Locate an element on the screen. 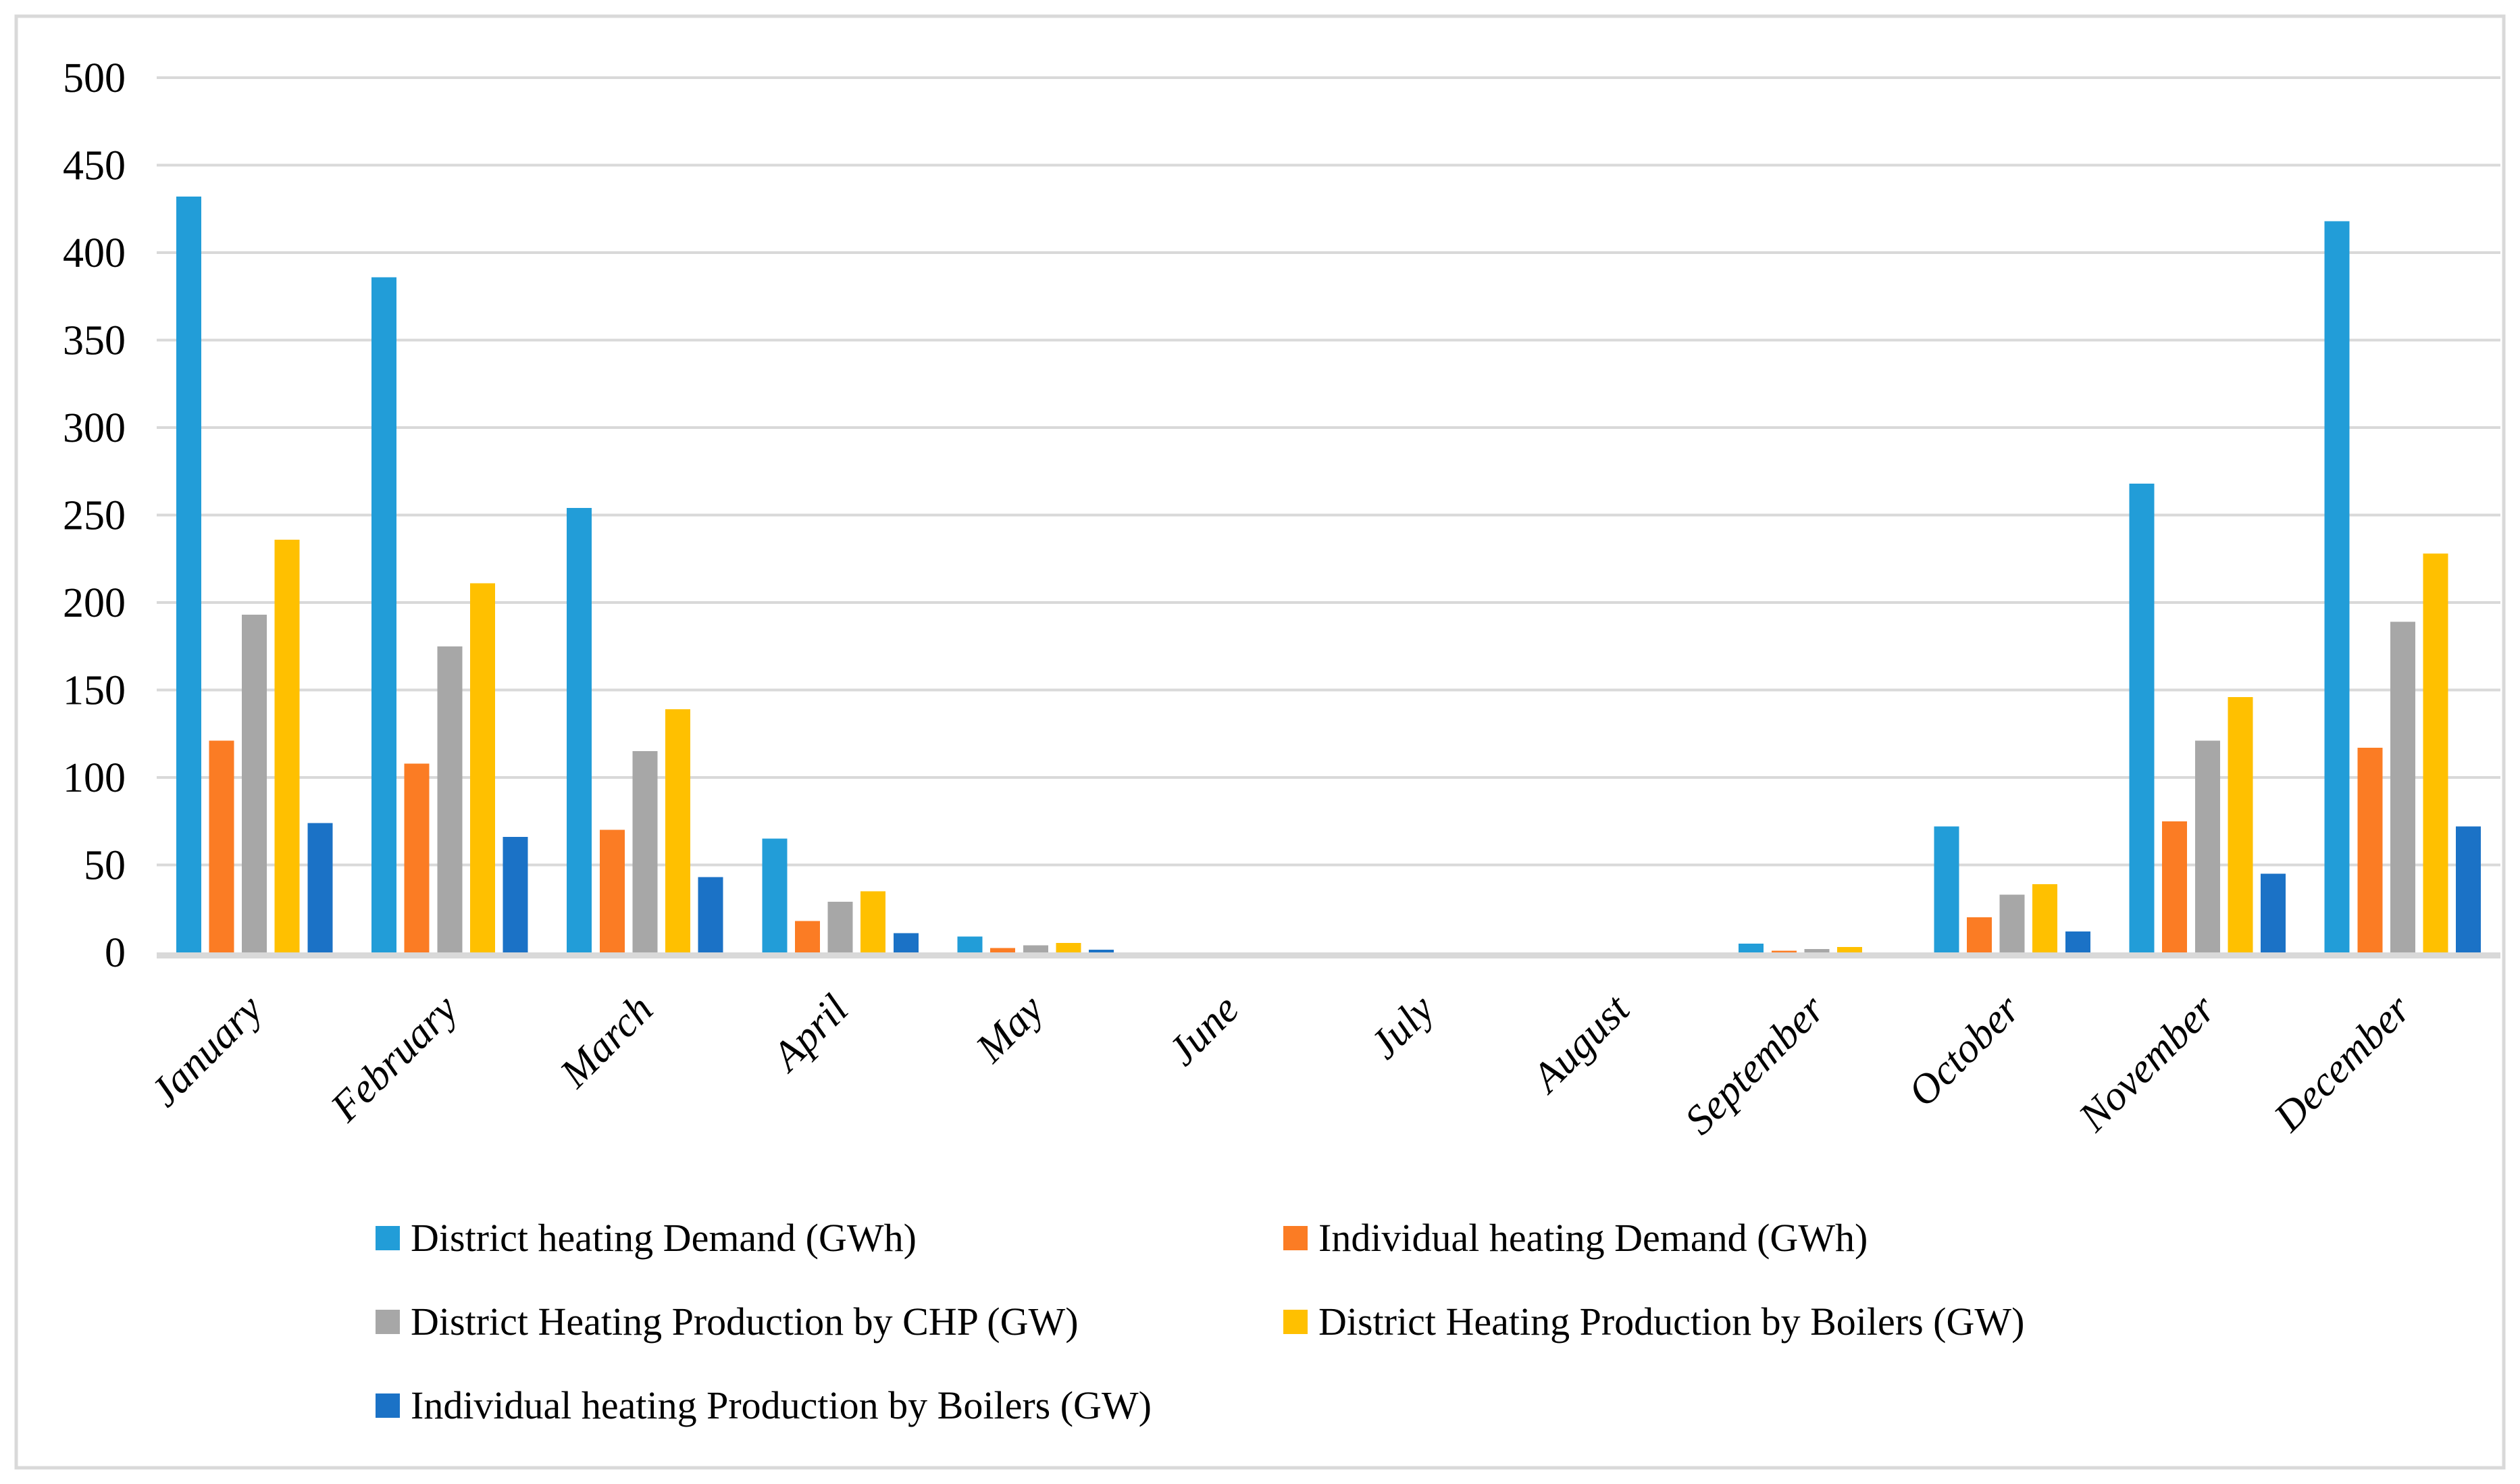 The image size is (2520, 1484). bar-december-district-heating-production-by-chp-gw is located at coordinates (2402, 786).